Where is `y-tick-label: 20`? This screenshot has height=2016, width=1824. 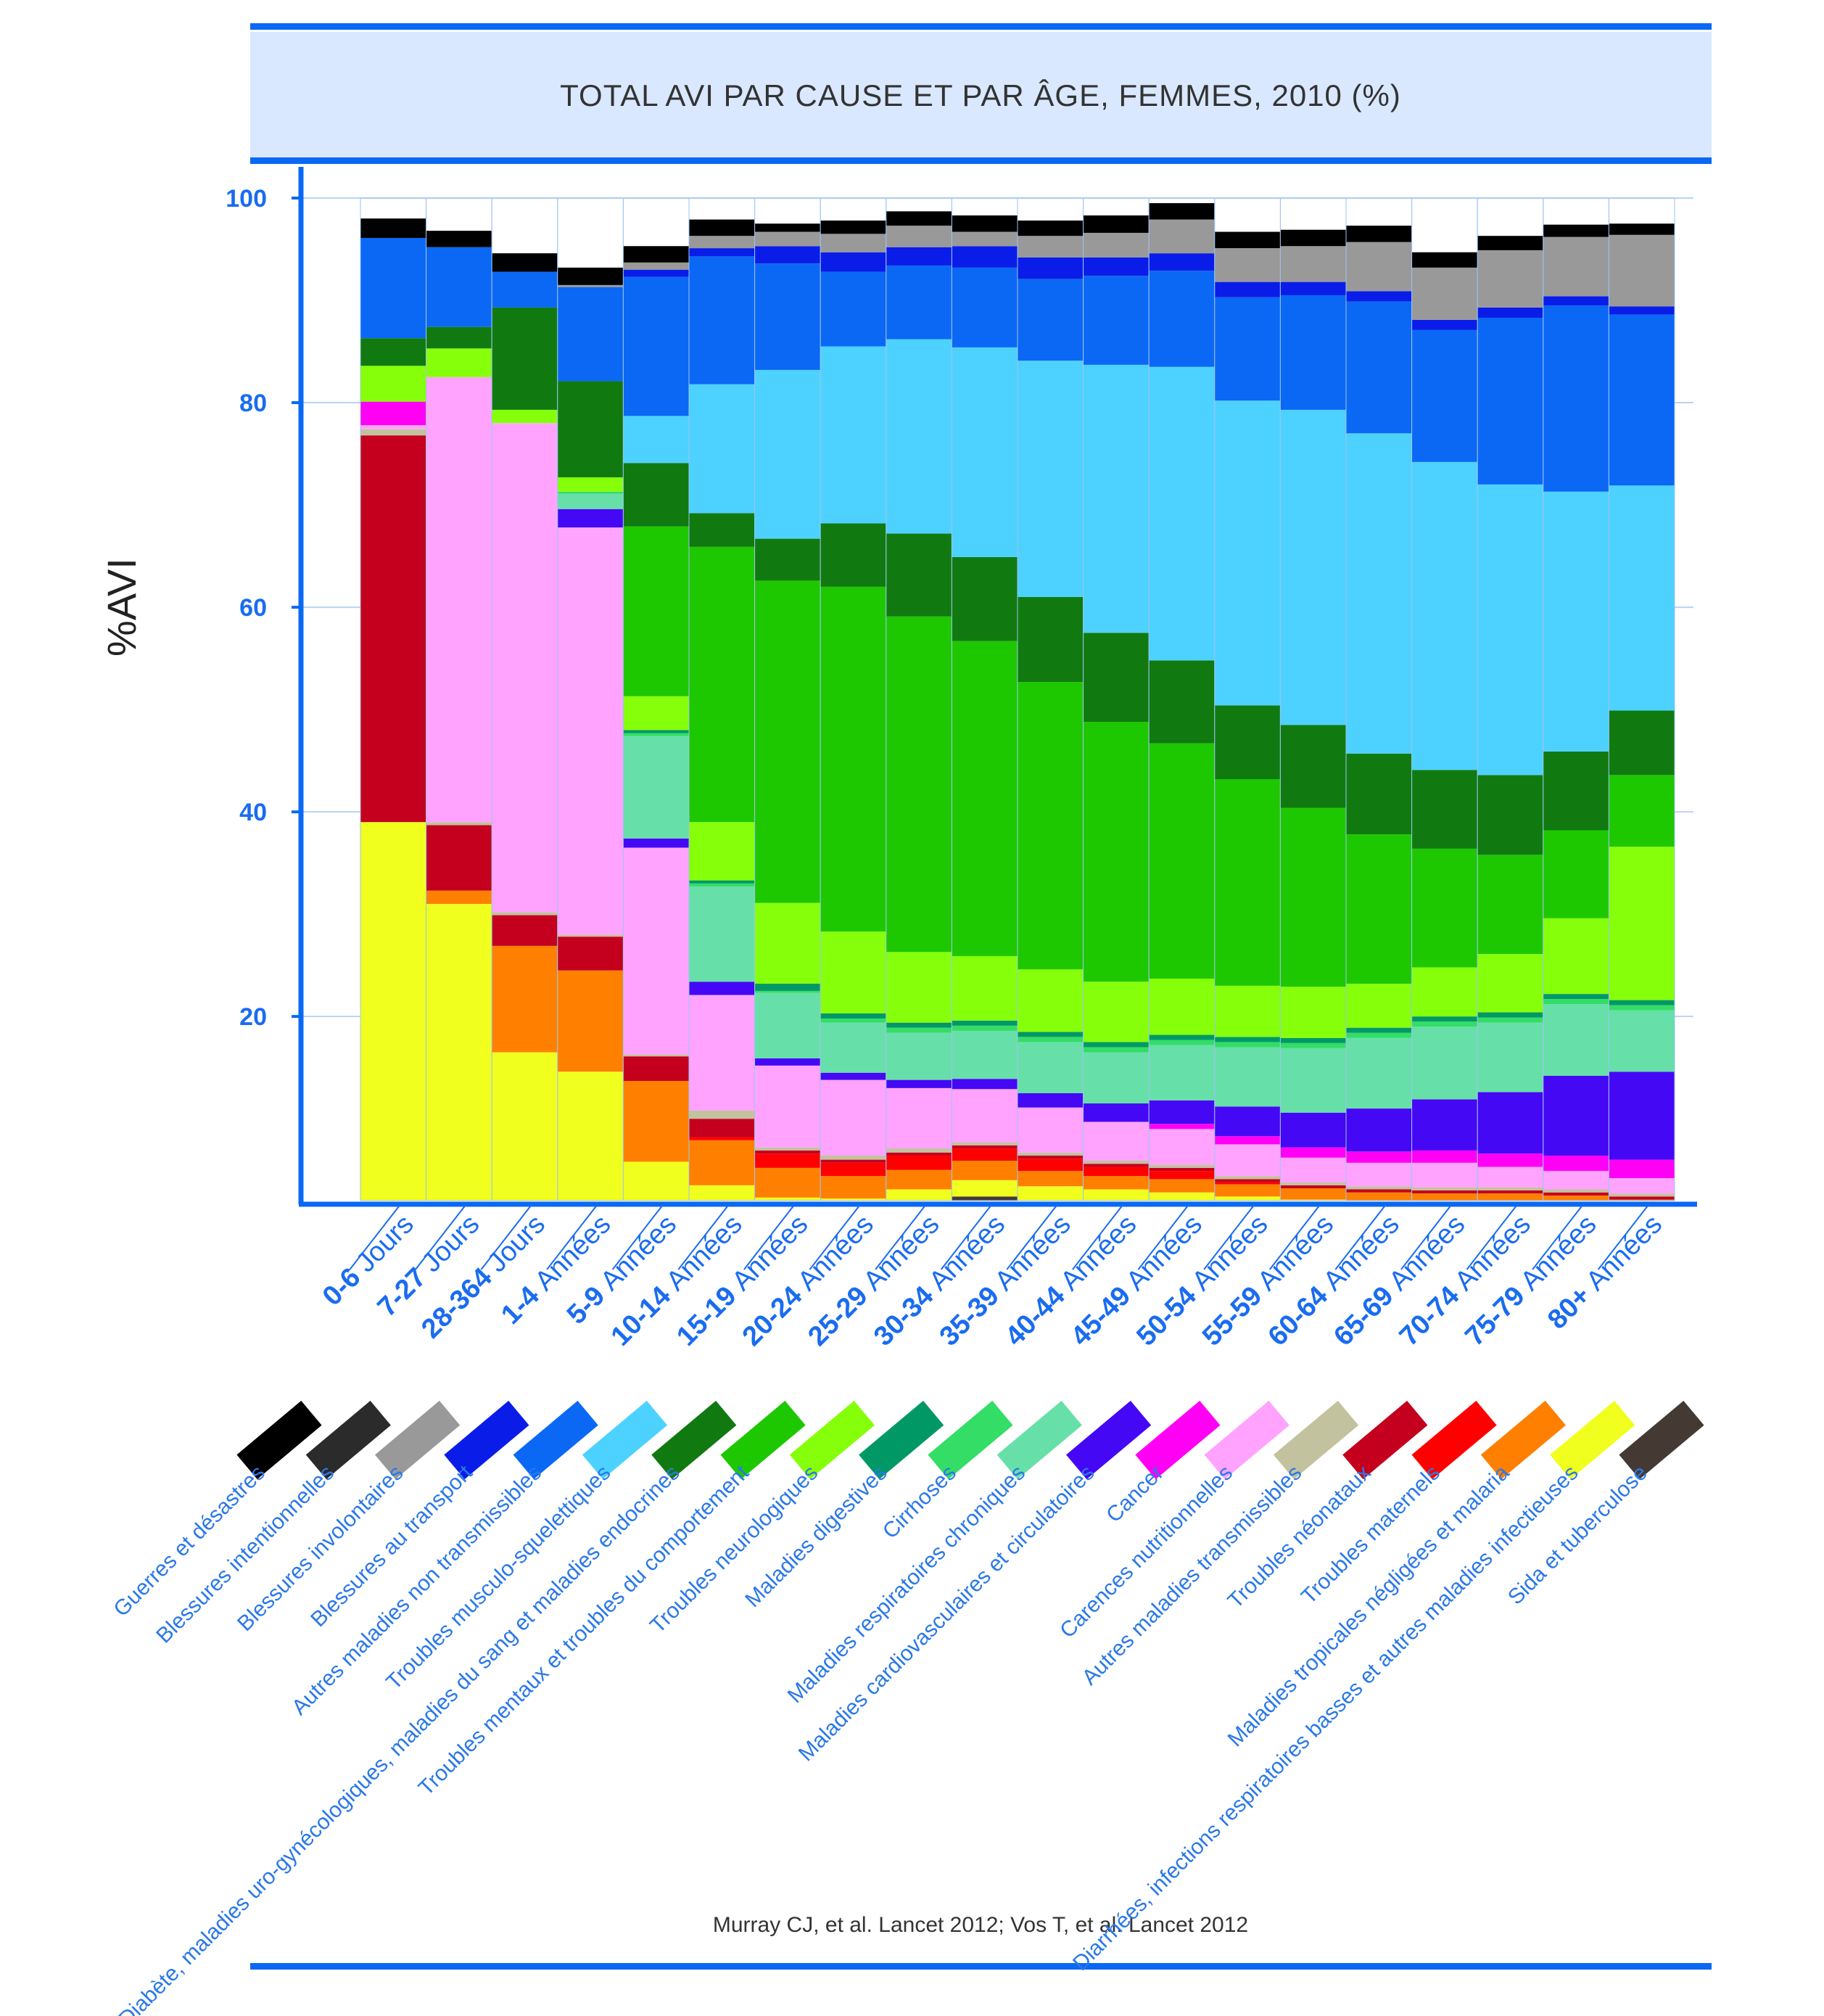
y-tick-label: 20 is located at coordinates (253, 1017).